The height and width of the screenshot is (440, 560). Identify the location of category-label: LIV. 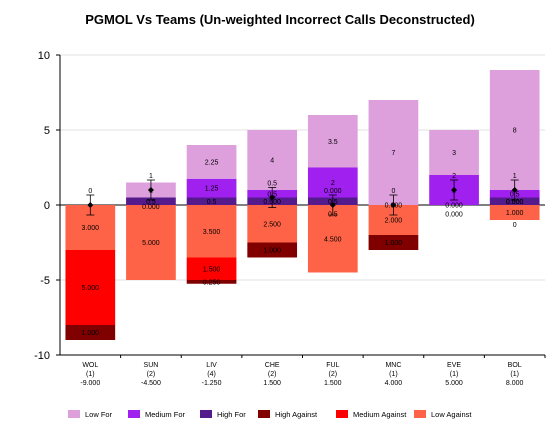
(211, 365).